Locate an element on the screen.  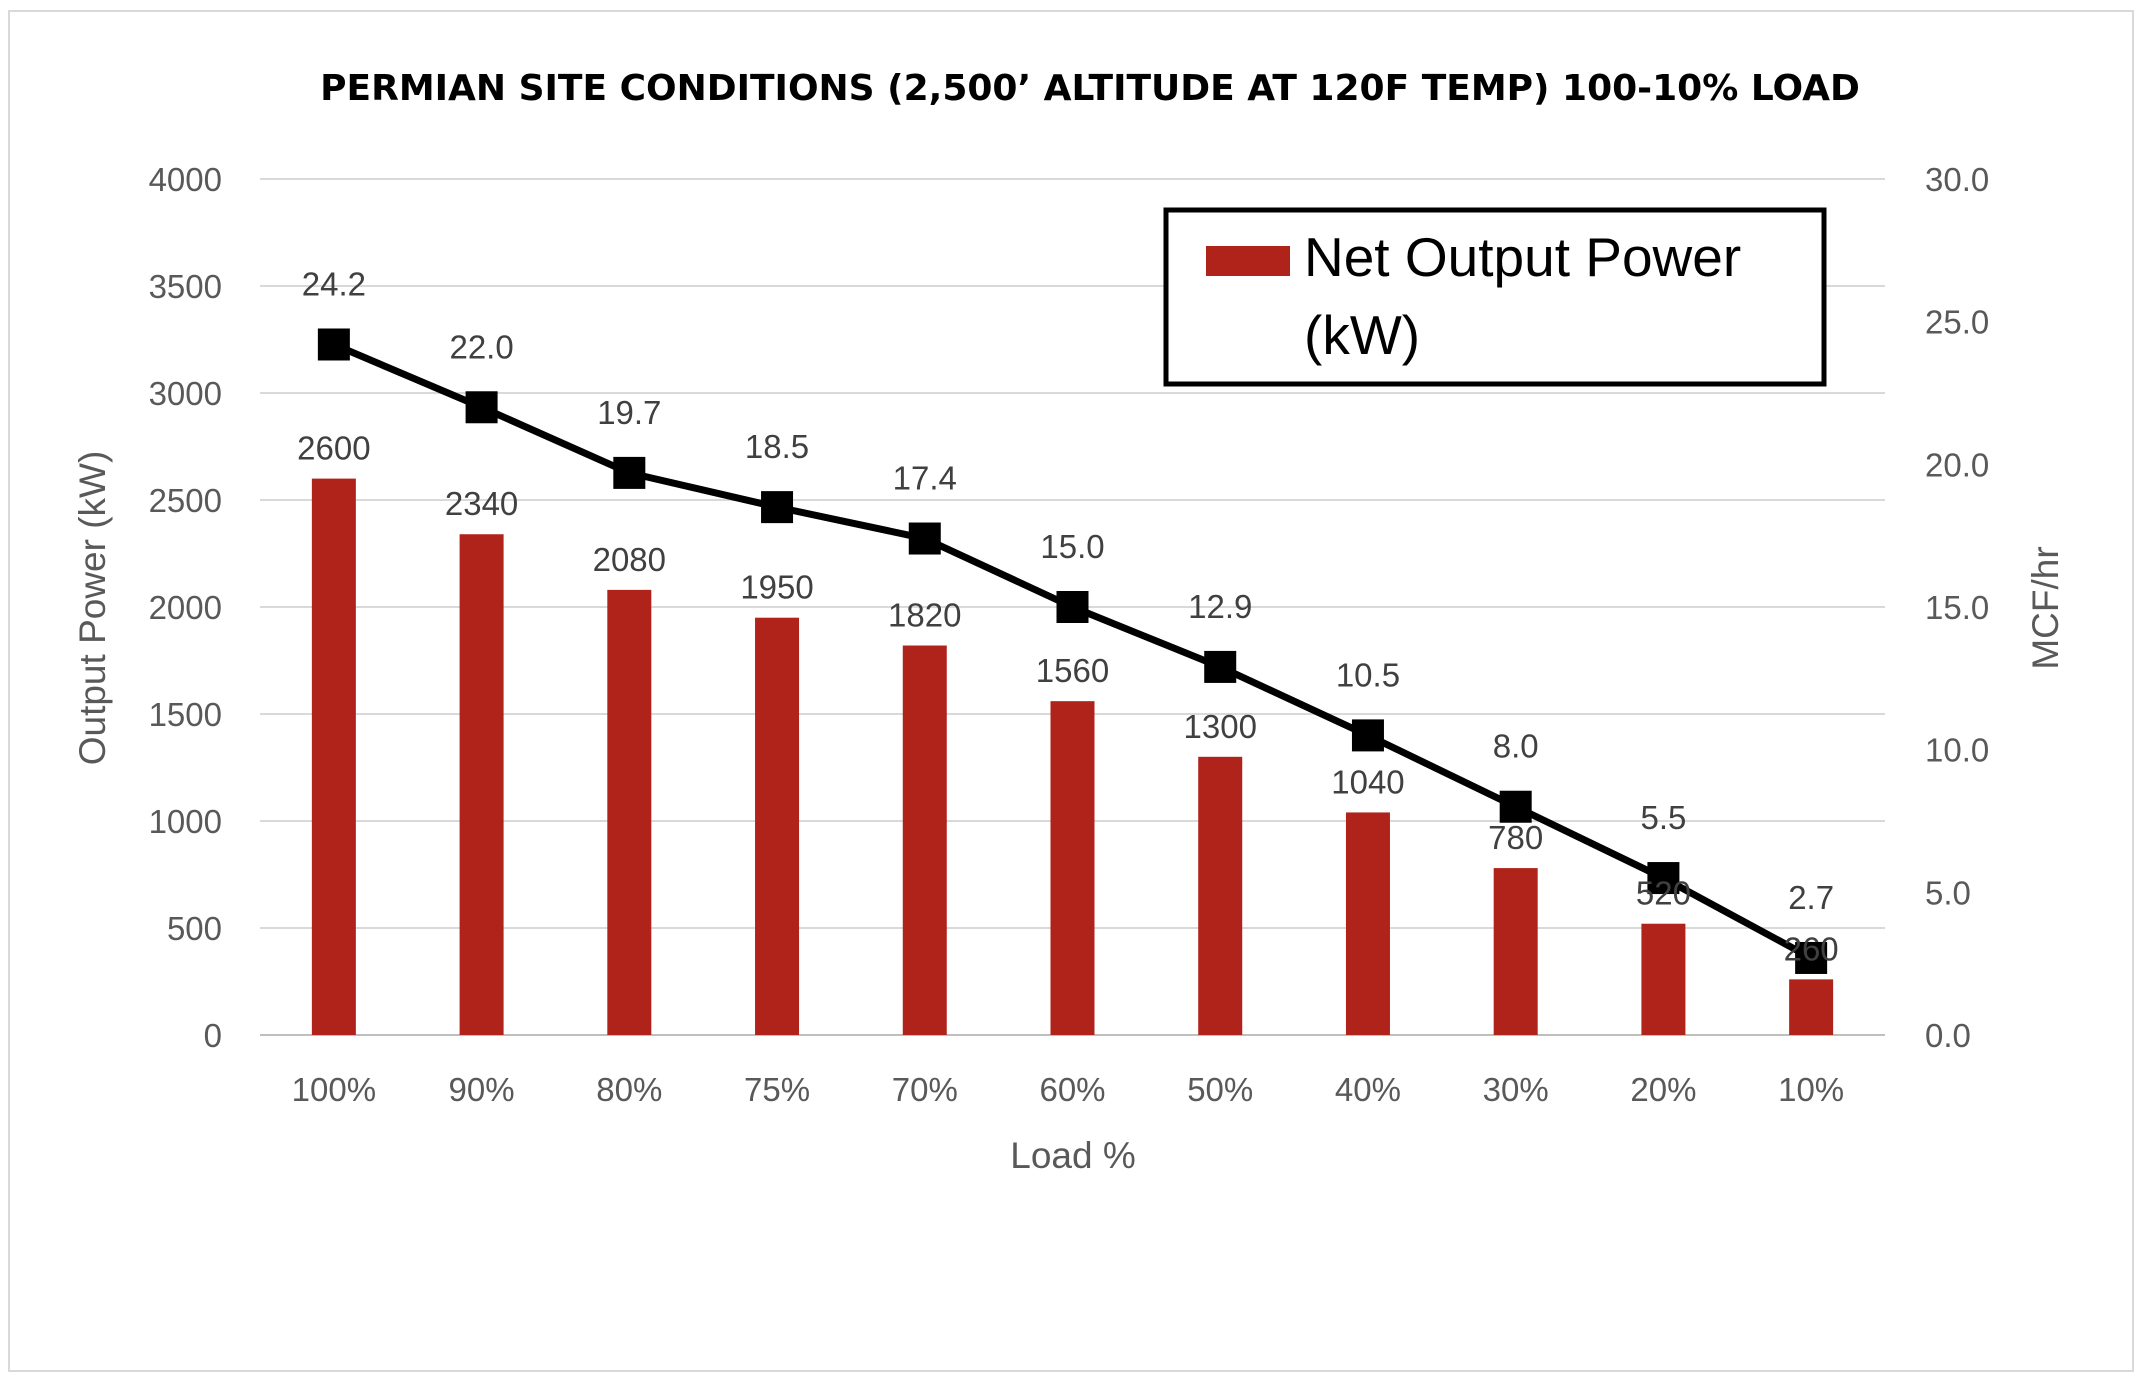
bar-data-label: 1950 is located at coordinates (776, 587).